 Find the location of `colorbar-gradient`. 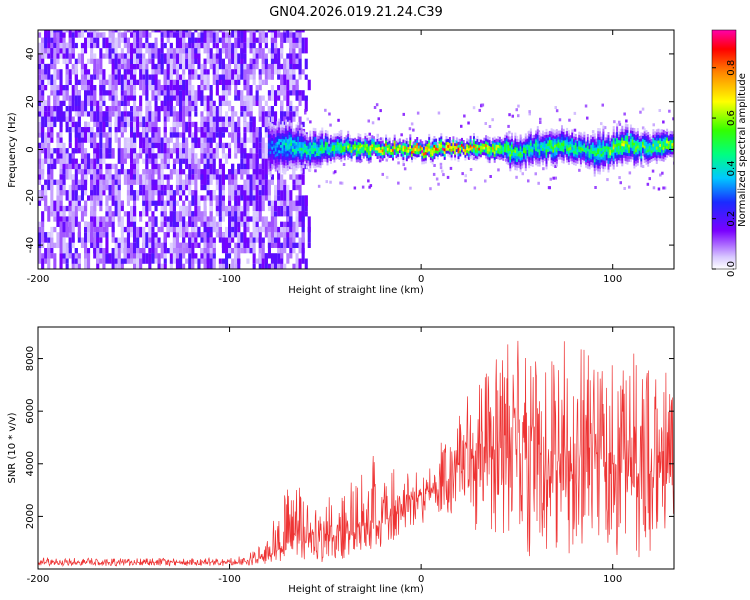

colorbar-gradient is located at coordinates (724, 149).